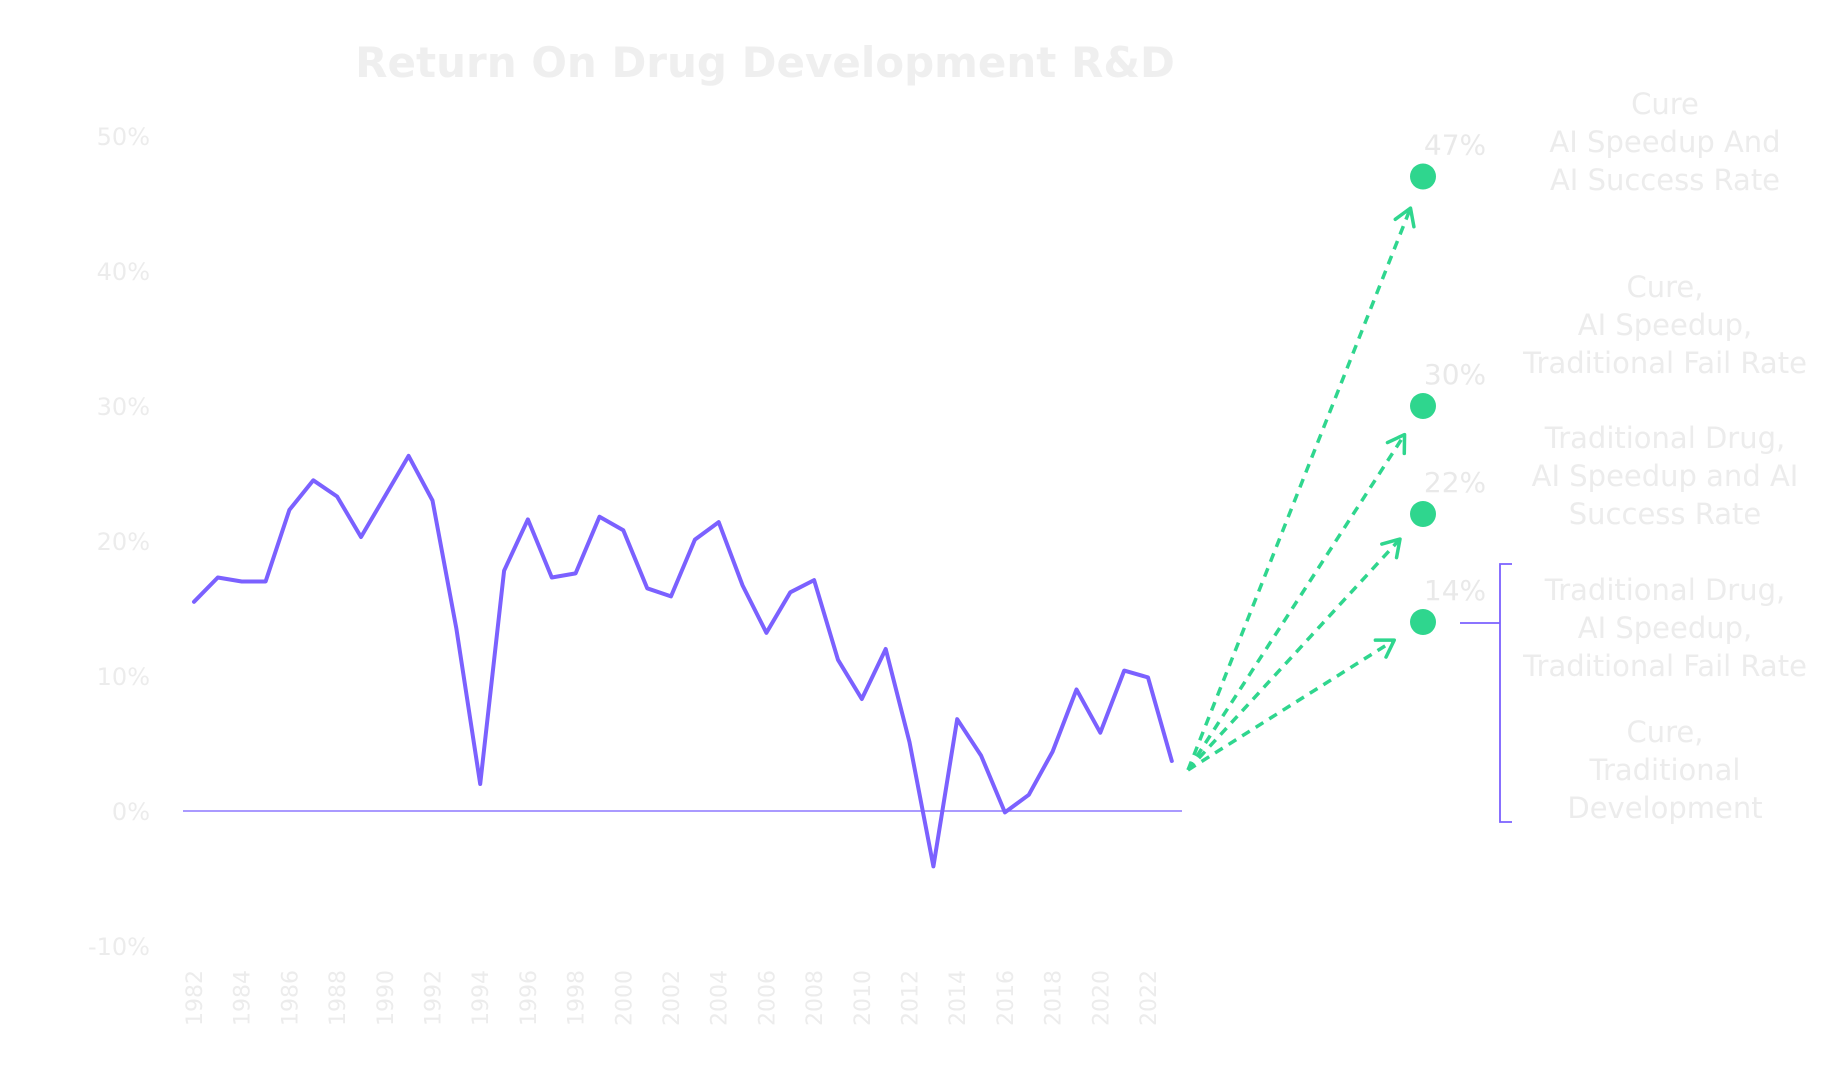 The image size is (1840, 1067). I want to click on y-tick-label: -10%, so click(119, 947).